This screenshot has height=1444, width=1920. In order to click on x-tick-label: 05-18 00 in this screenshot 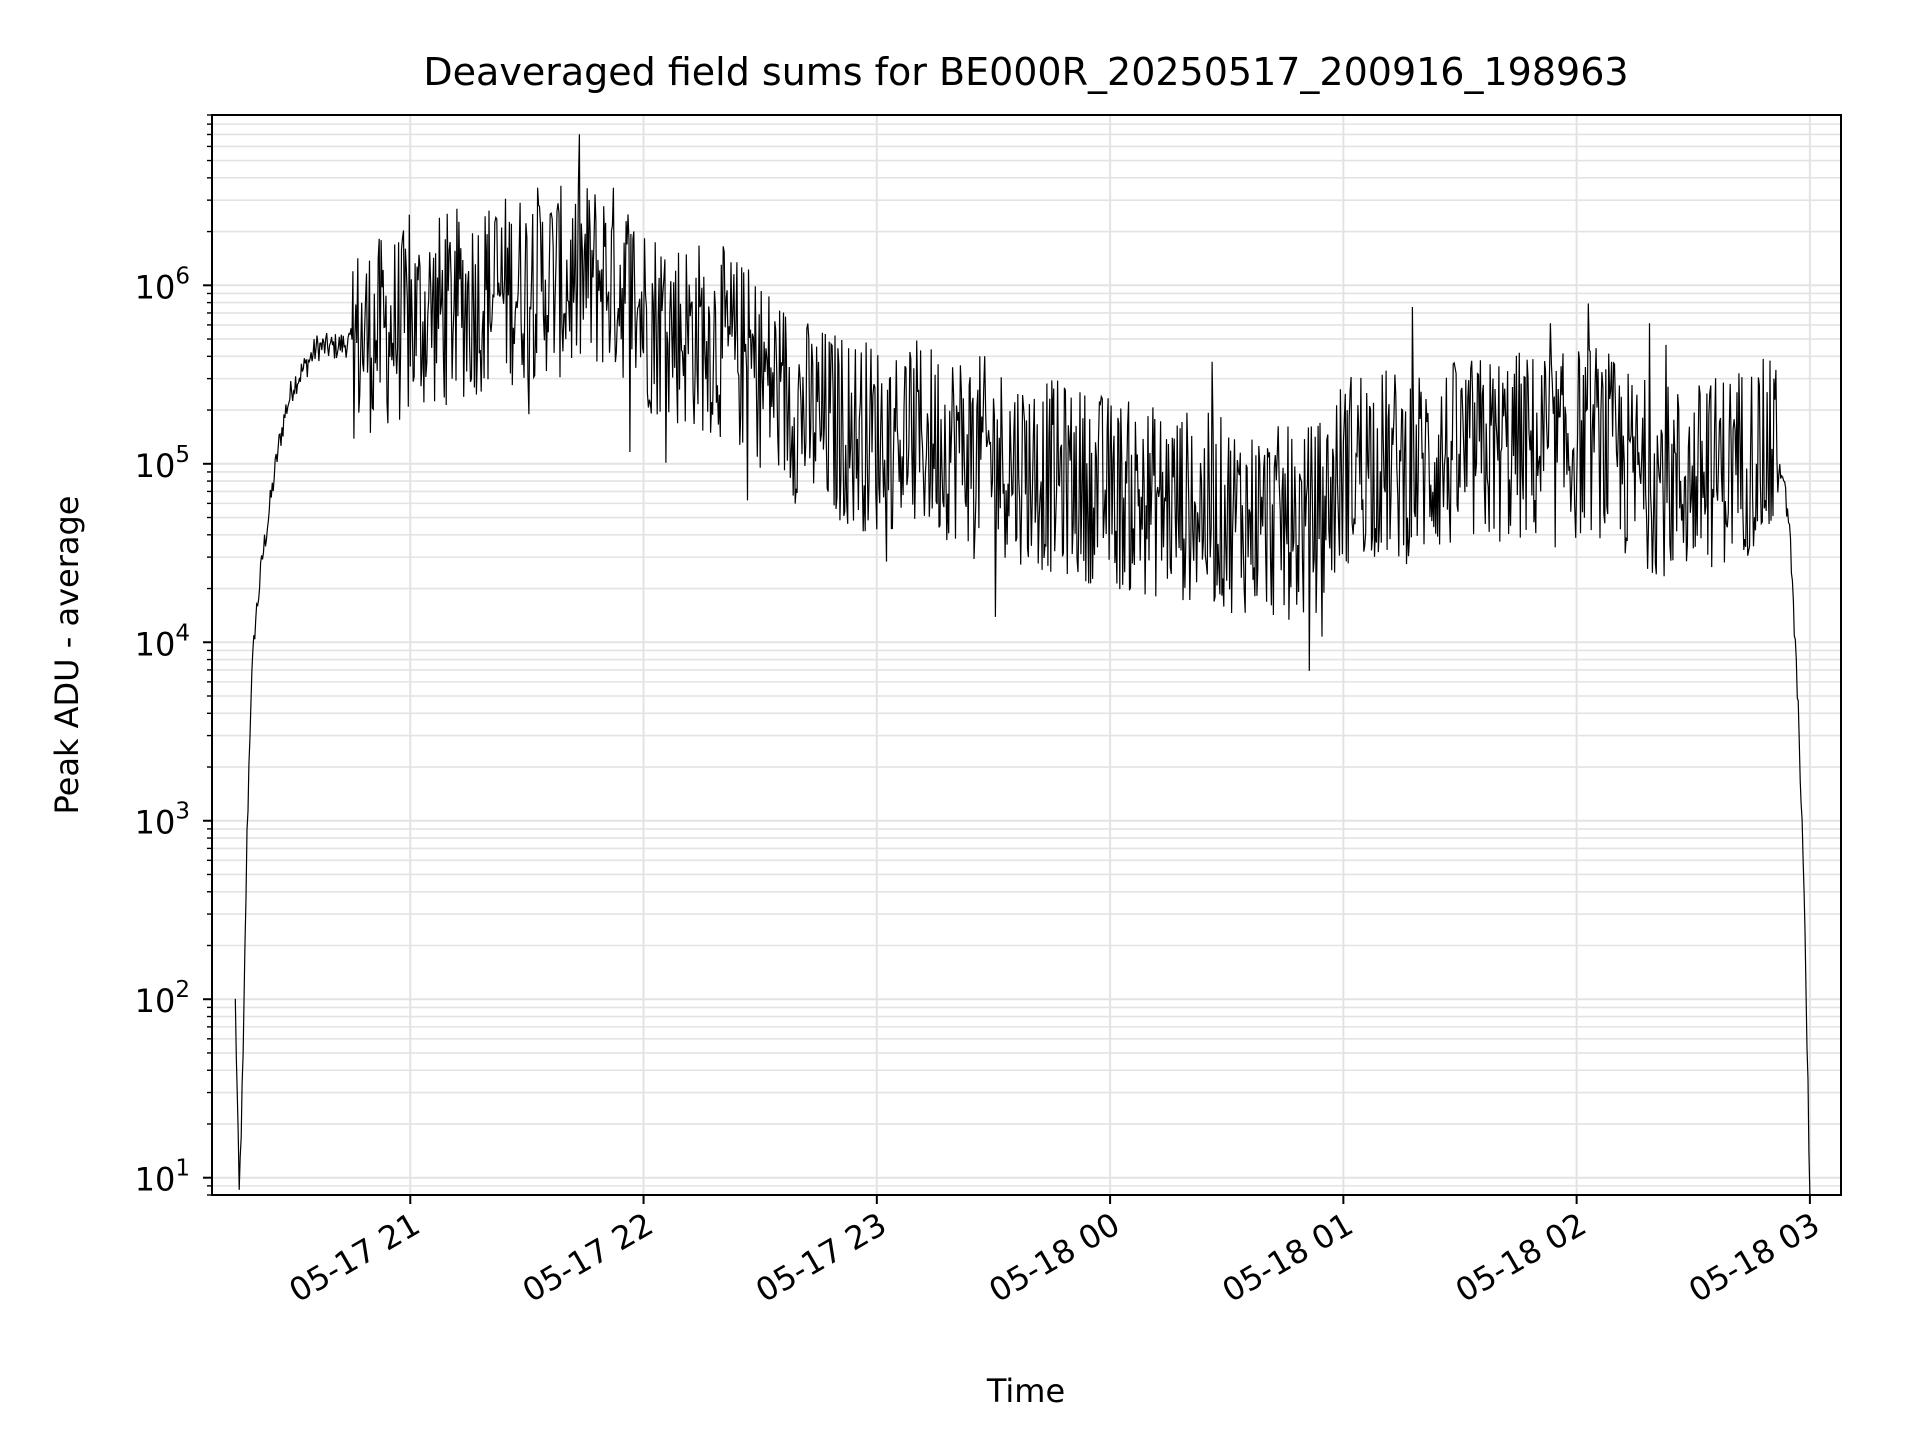, I will do `click(1054, 1257)`.